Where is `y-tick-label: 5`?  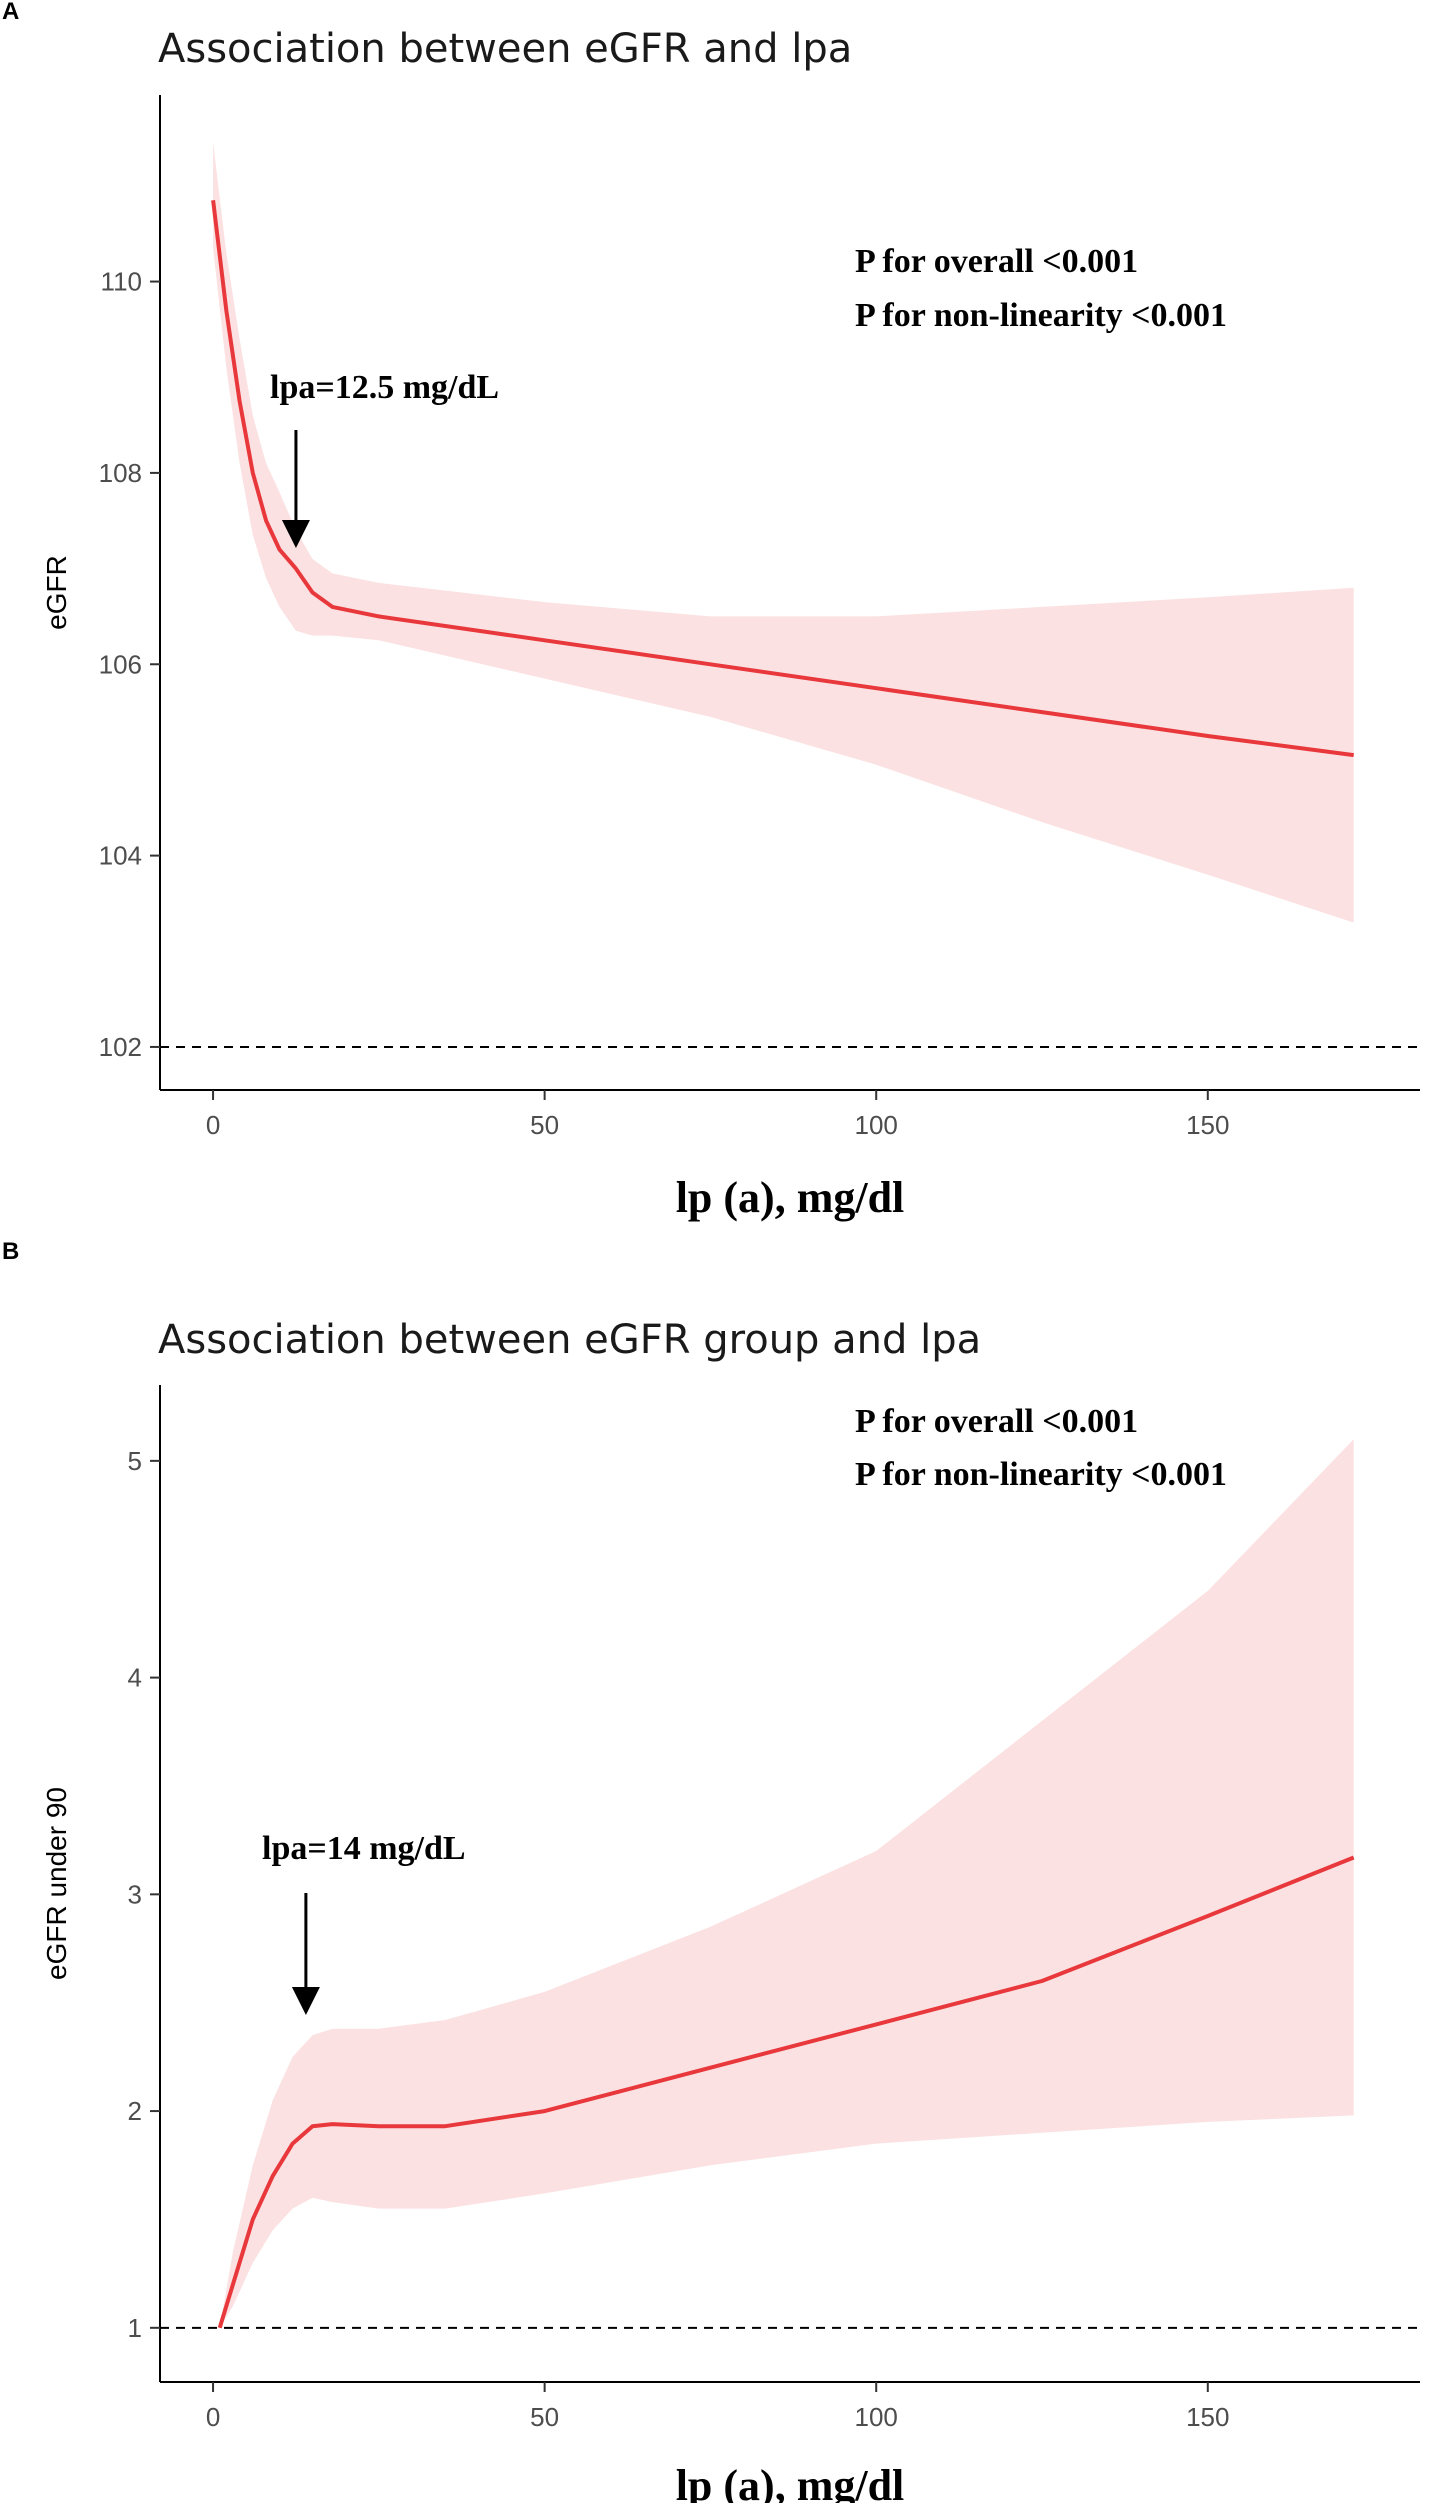
y-tick-label: 5 is located at coordinates (135, 1461).